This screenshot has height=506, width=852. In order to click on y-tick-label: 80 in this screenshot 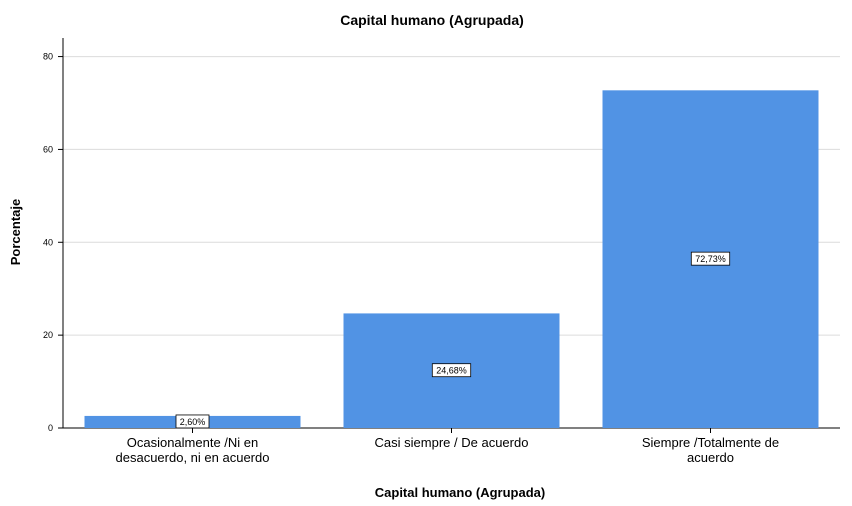, I will do `click(48, 57)`.